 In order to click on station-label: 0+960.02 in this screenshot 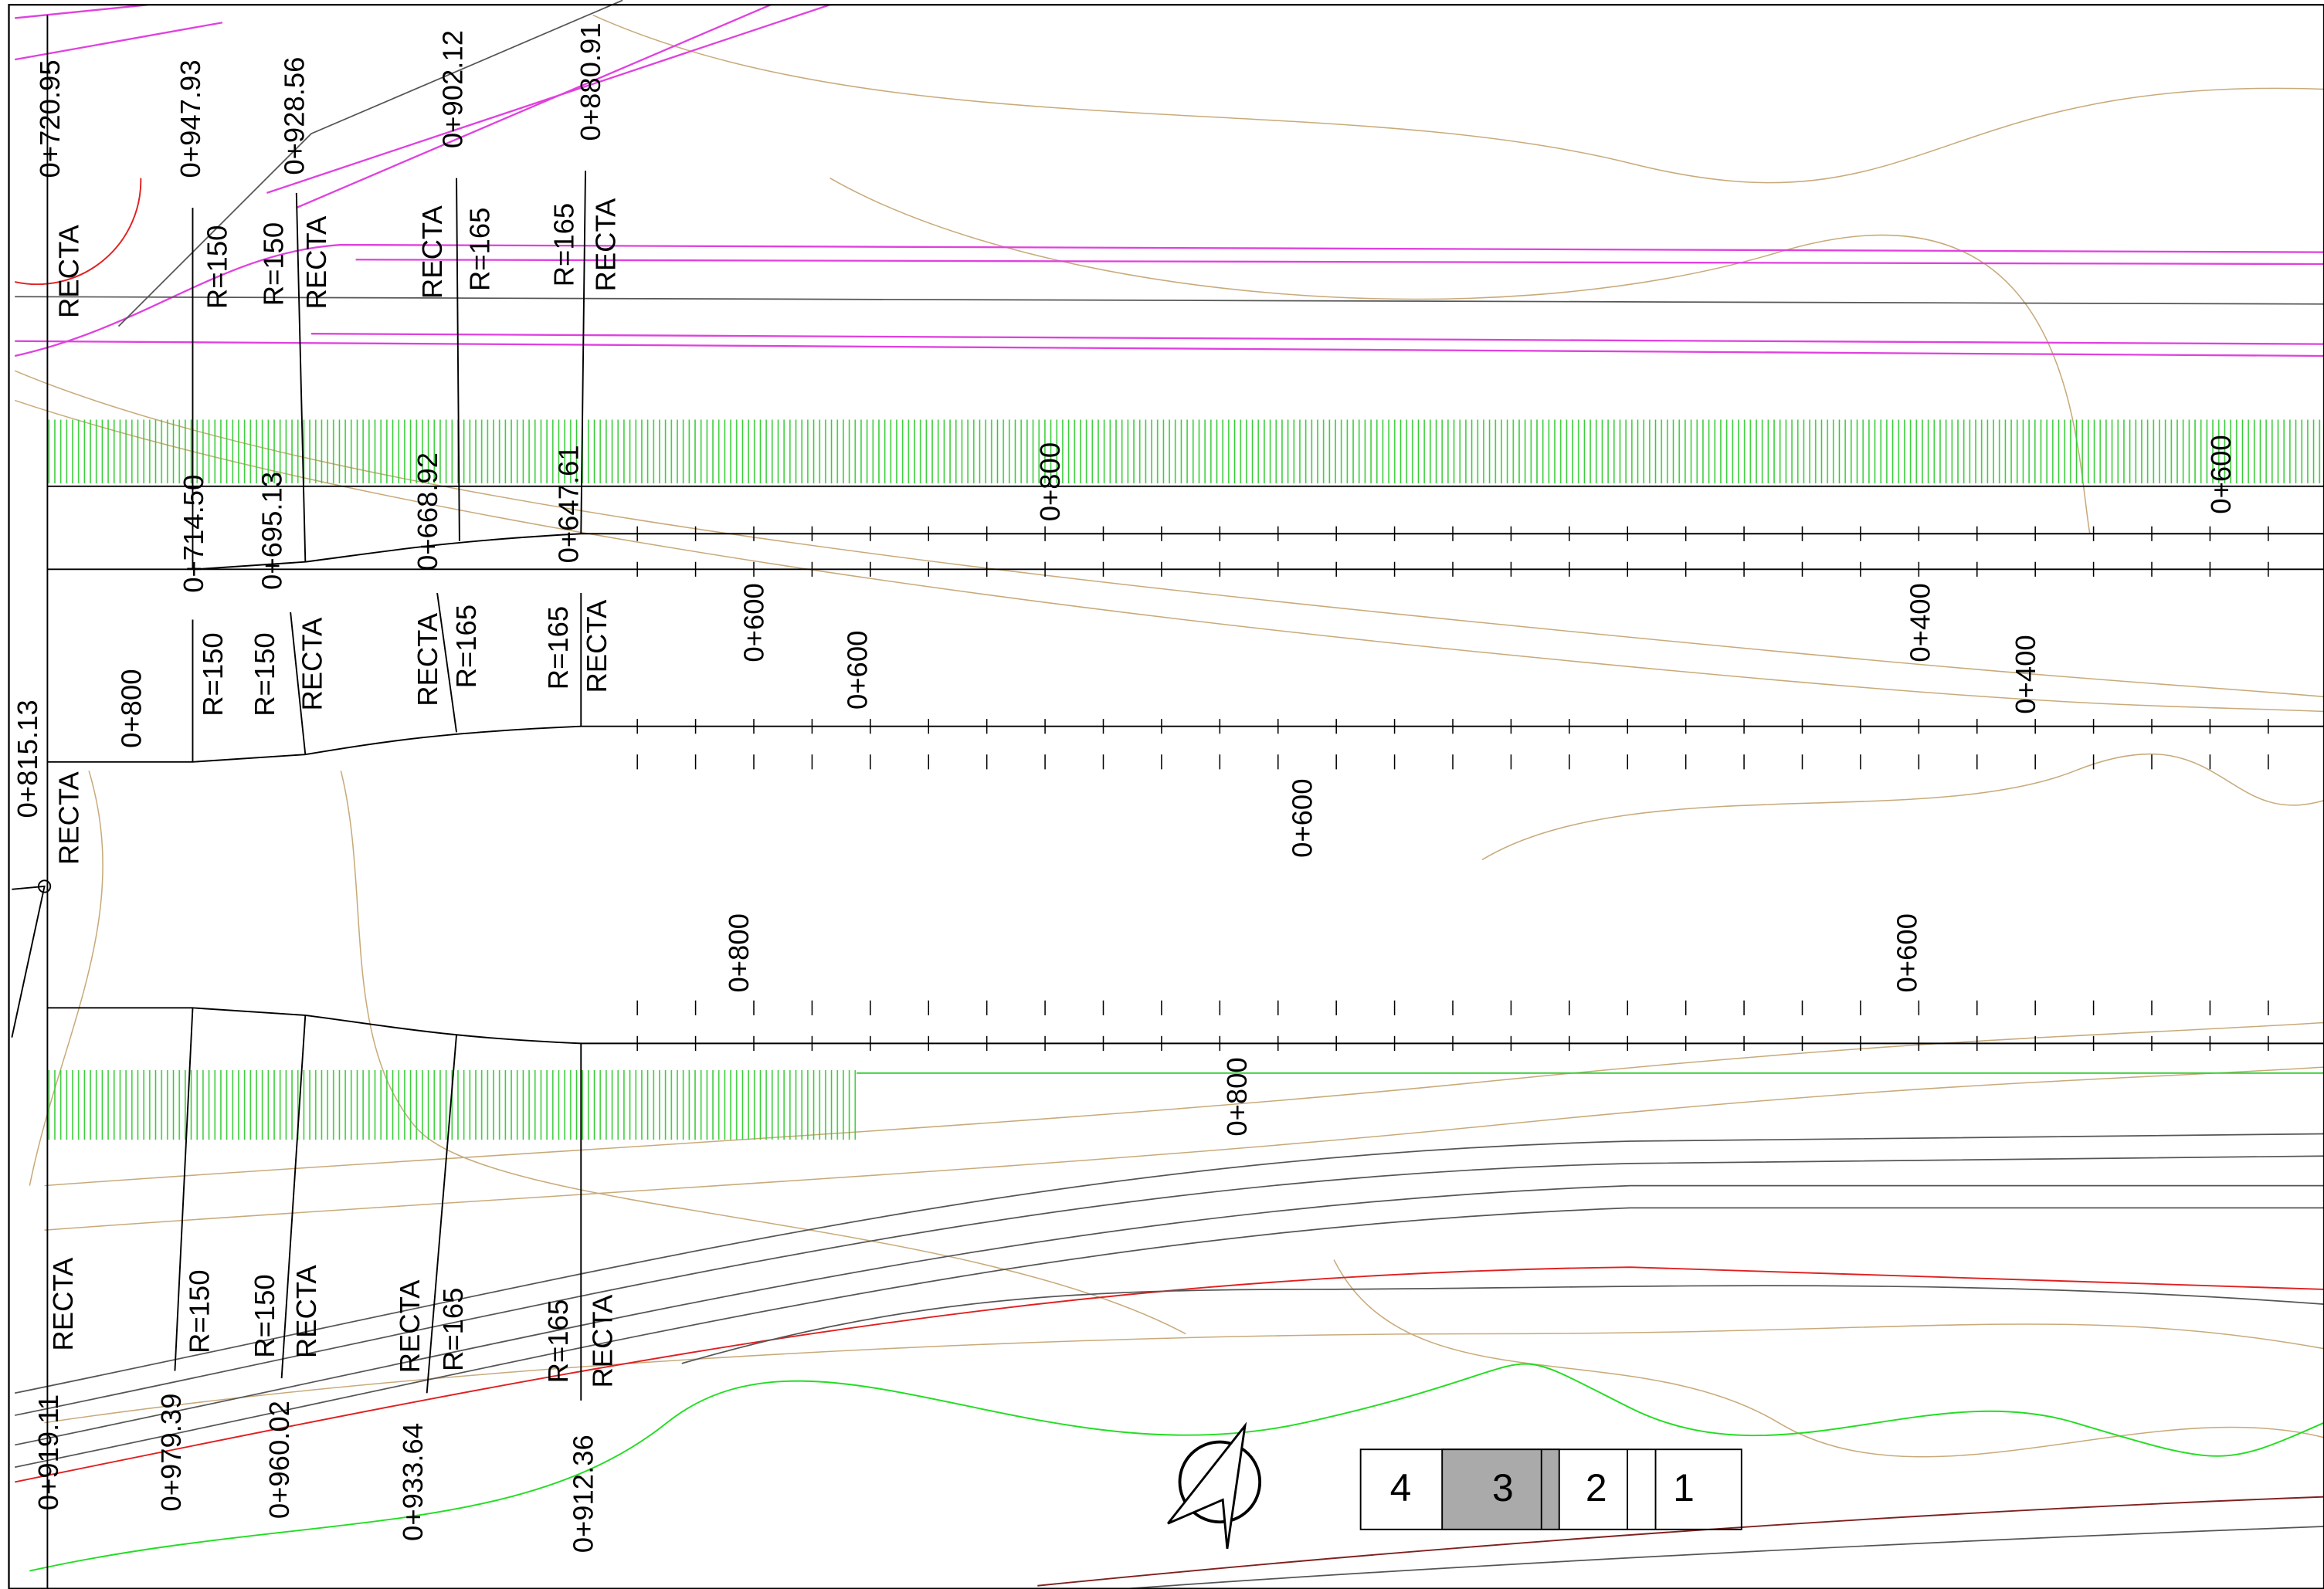, I will do `click(279, 1460)`.